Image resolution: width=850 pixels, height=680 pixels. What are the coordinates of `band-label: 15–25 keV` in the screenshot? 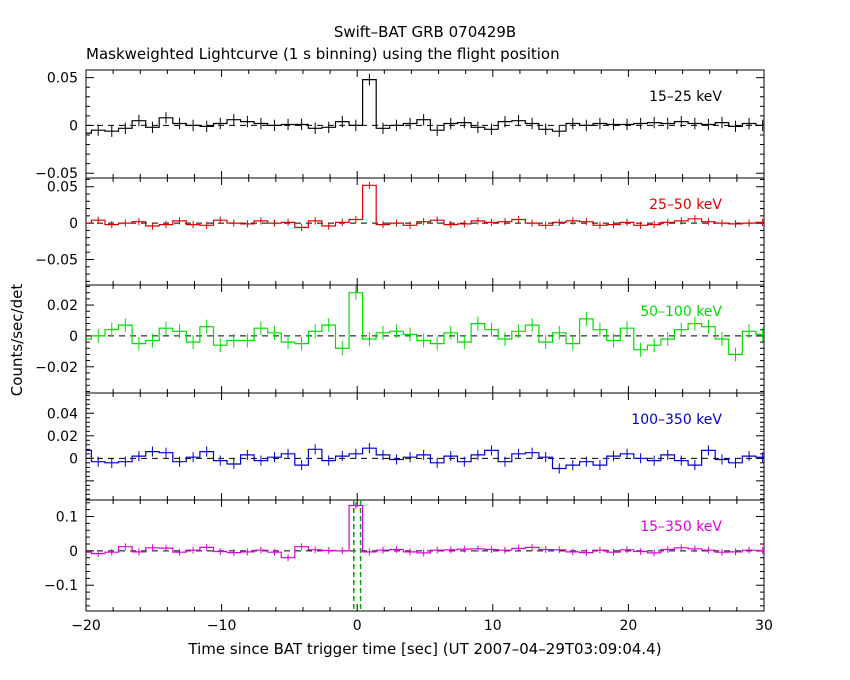 It's located at (685, 97).